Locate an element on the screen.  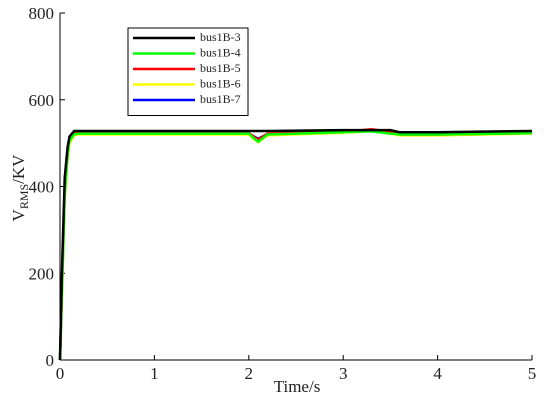
y-label-main: V is located at coordinates (18, 214).